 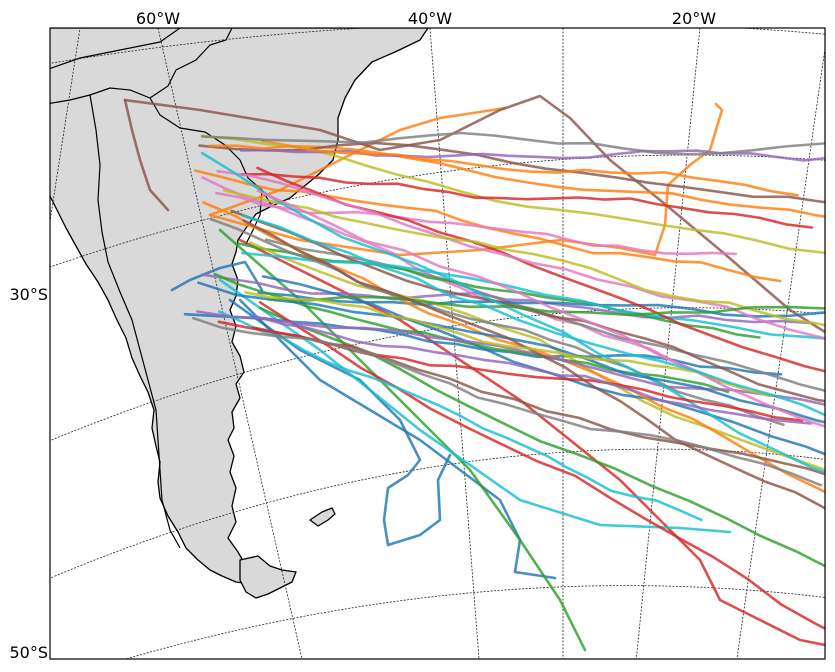 What do you see at coordinates (115, 49) in the screenshot?
I see `peru-brazil-border` at bounding box center [115, 49].